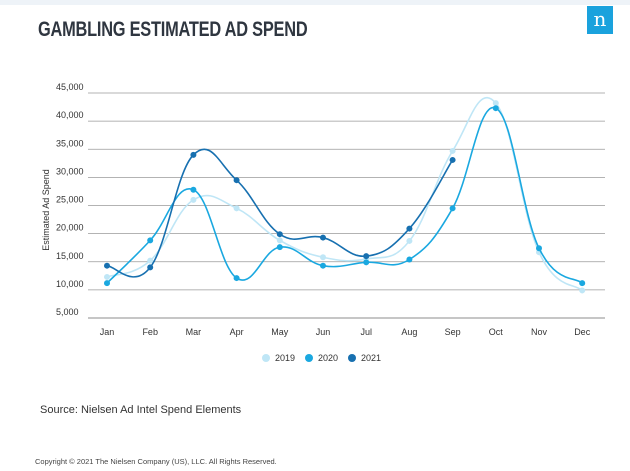 The width and height of the screenshot is (630, 471). Describe the element at coordinates (315, 2) in the screenshot. I see `top-bar` at that location.